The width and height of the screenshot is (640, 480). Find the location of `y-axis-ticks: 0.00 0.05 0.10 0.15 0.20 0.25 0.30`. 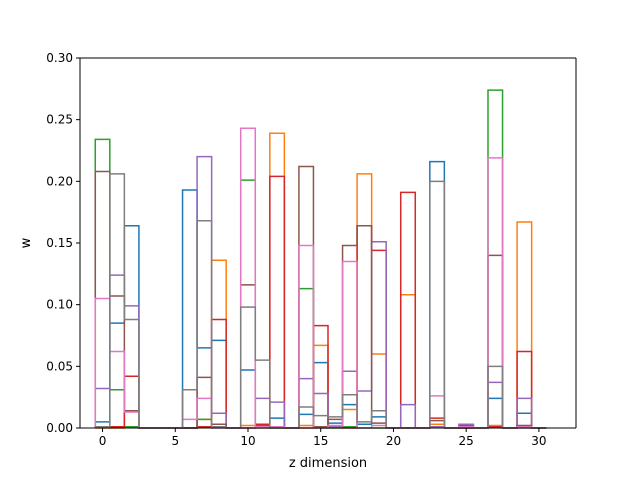

y-axis-ticks: 0.00 0.05 0.10 0.15 0.20 0.25 0.30 is located at coordinates (63, 243).